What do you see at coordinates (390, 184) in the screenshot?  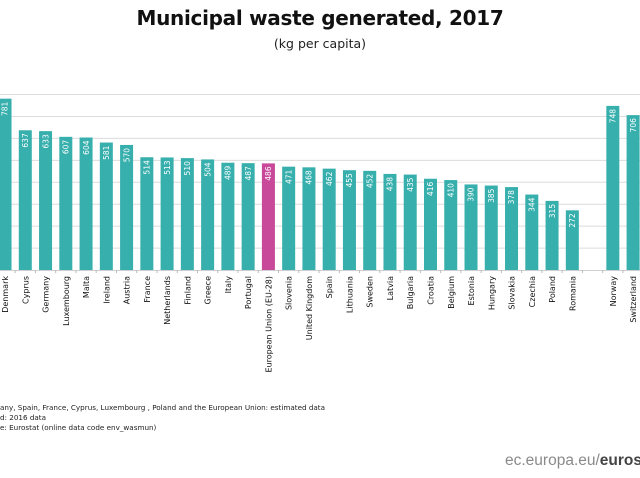 I see `data-label: 438` at bounding box center [390, 184].